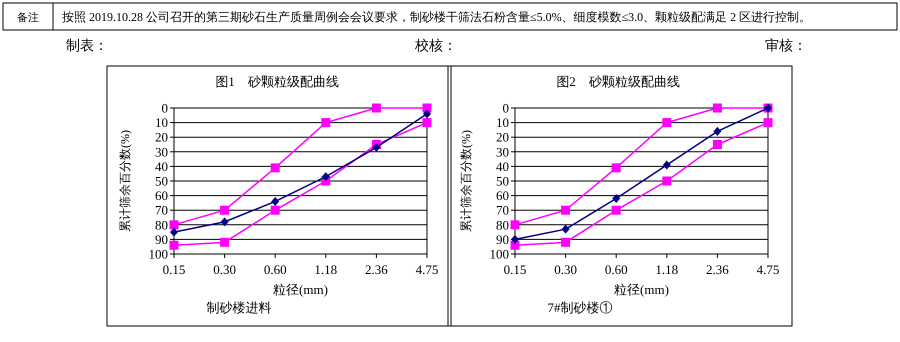 Image resolution: width=900 pixels, height=342 pixels. I want to click on text: 制砂楼进料, so click(239, 307).